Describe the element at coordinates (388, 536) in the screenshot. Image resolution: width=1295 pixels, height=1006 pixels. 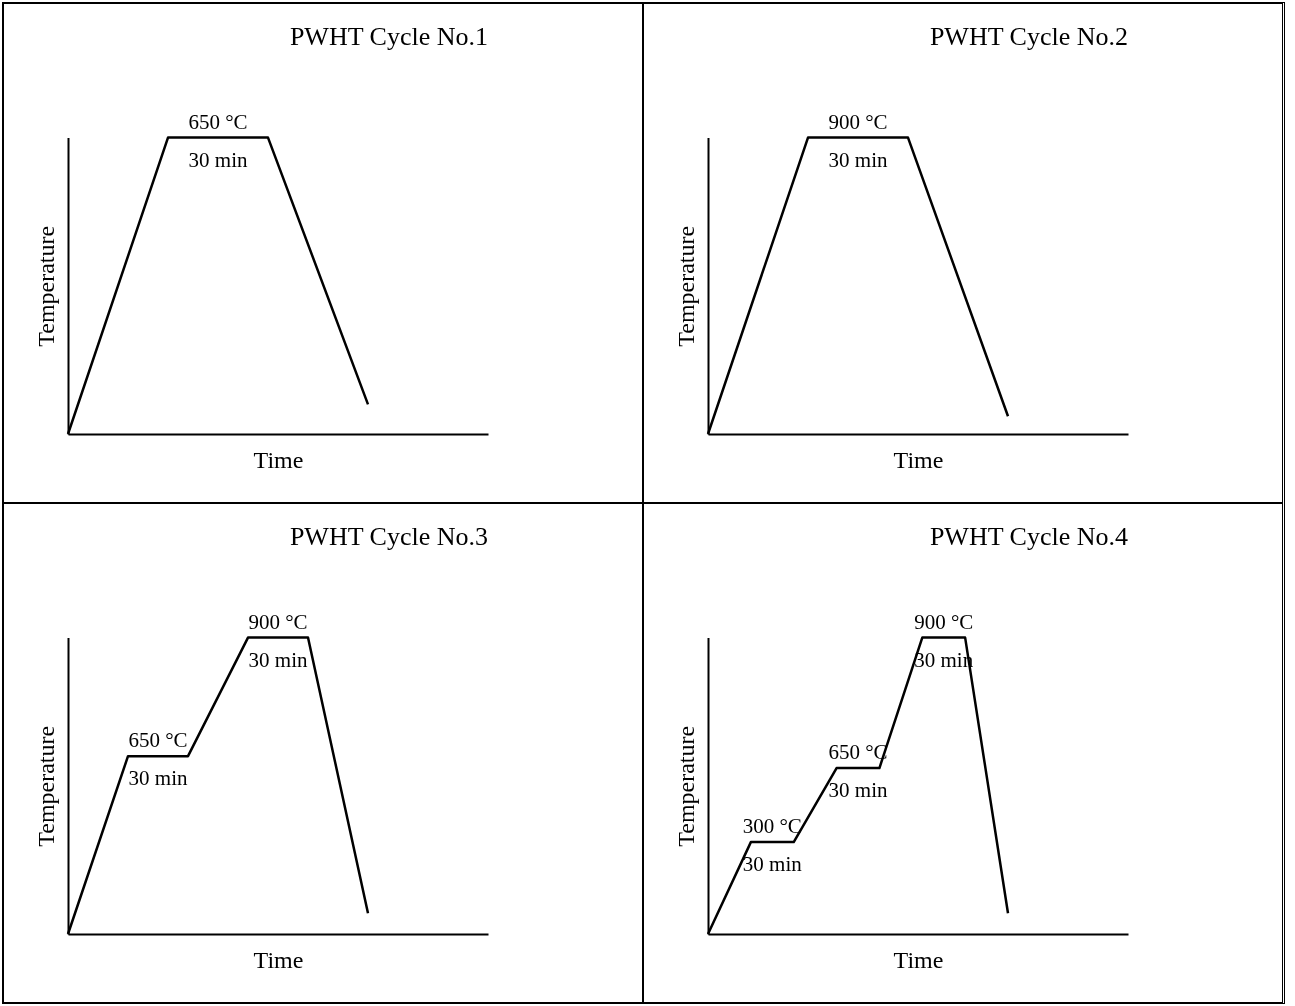
I see `chart-title: PWHT Cycle No.3` at that location.